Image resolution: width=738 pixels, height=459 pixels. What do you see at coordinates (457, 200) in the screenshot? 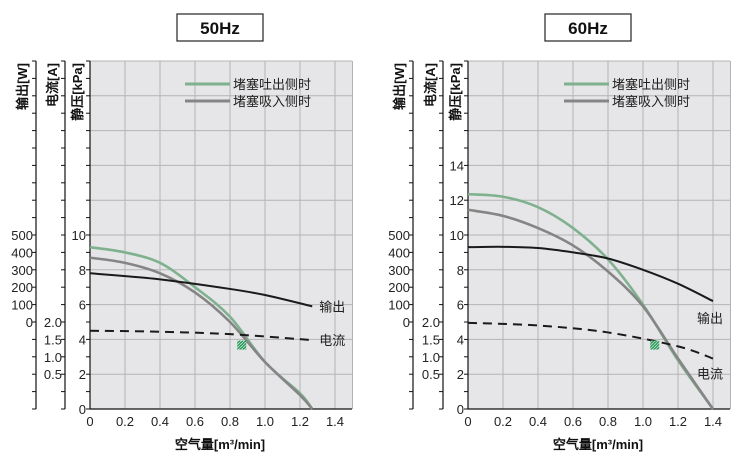
I see `pressure-tick-label: 12` at bounding box center [457, 200].